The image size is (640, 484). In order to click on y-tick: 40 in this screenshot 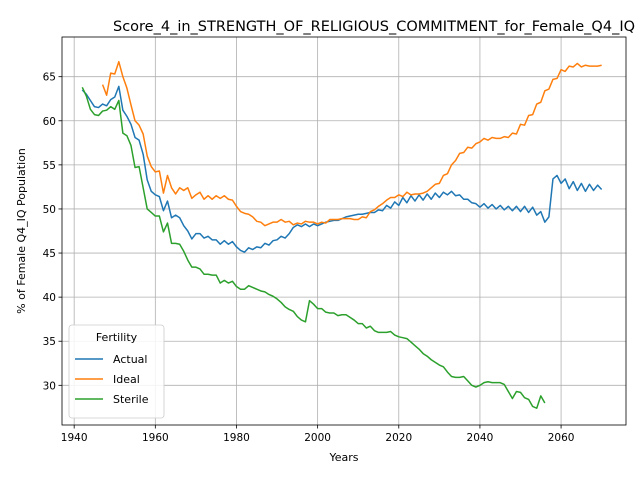, I will do `click(52, 298)`.